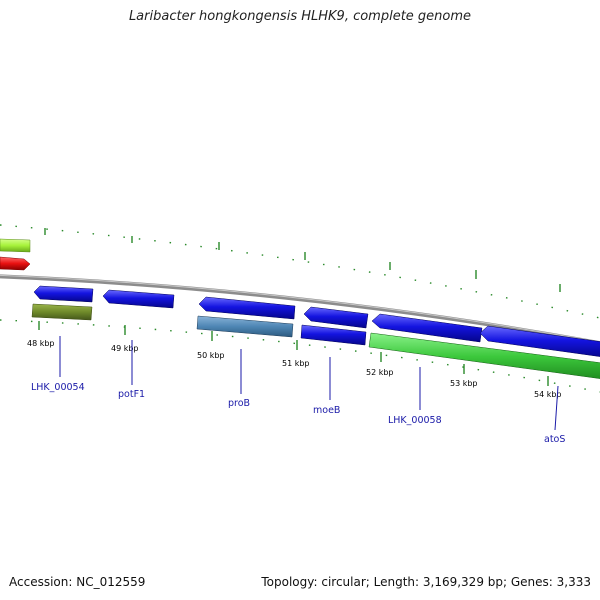 This screenshot has height=600, width=600. Describe the element at coordinates (15, 263) in the screenshot. I see `gene-red-partial` at that location.